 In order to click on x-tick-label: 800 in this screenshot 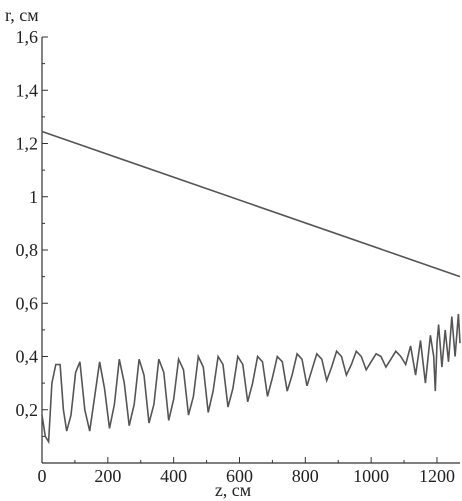, I will do `click(305, 476)`.